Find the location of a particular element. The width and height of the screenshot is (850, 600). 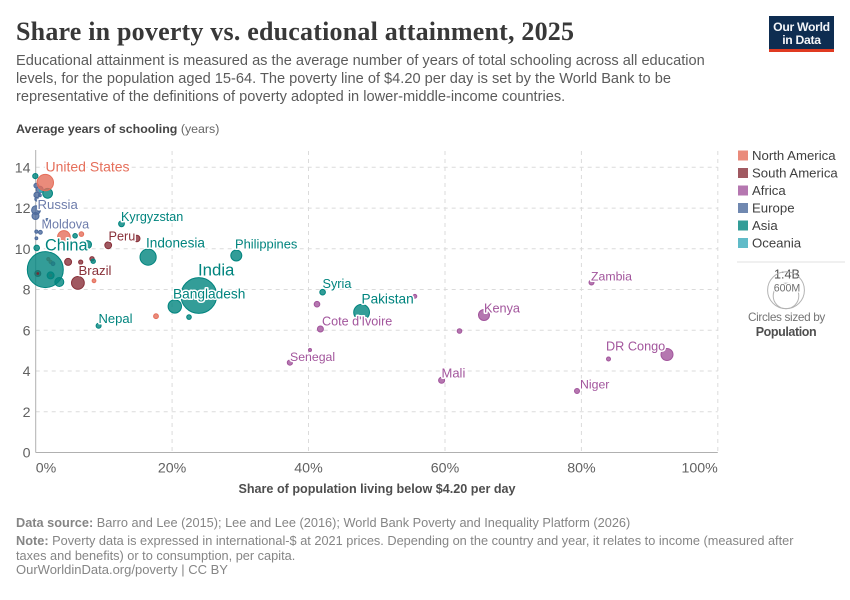

svg-text: Syria is located at coordinates (338, 284).